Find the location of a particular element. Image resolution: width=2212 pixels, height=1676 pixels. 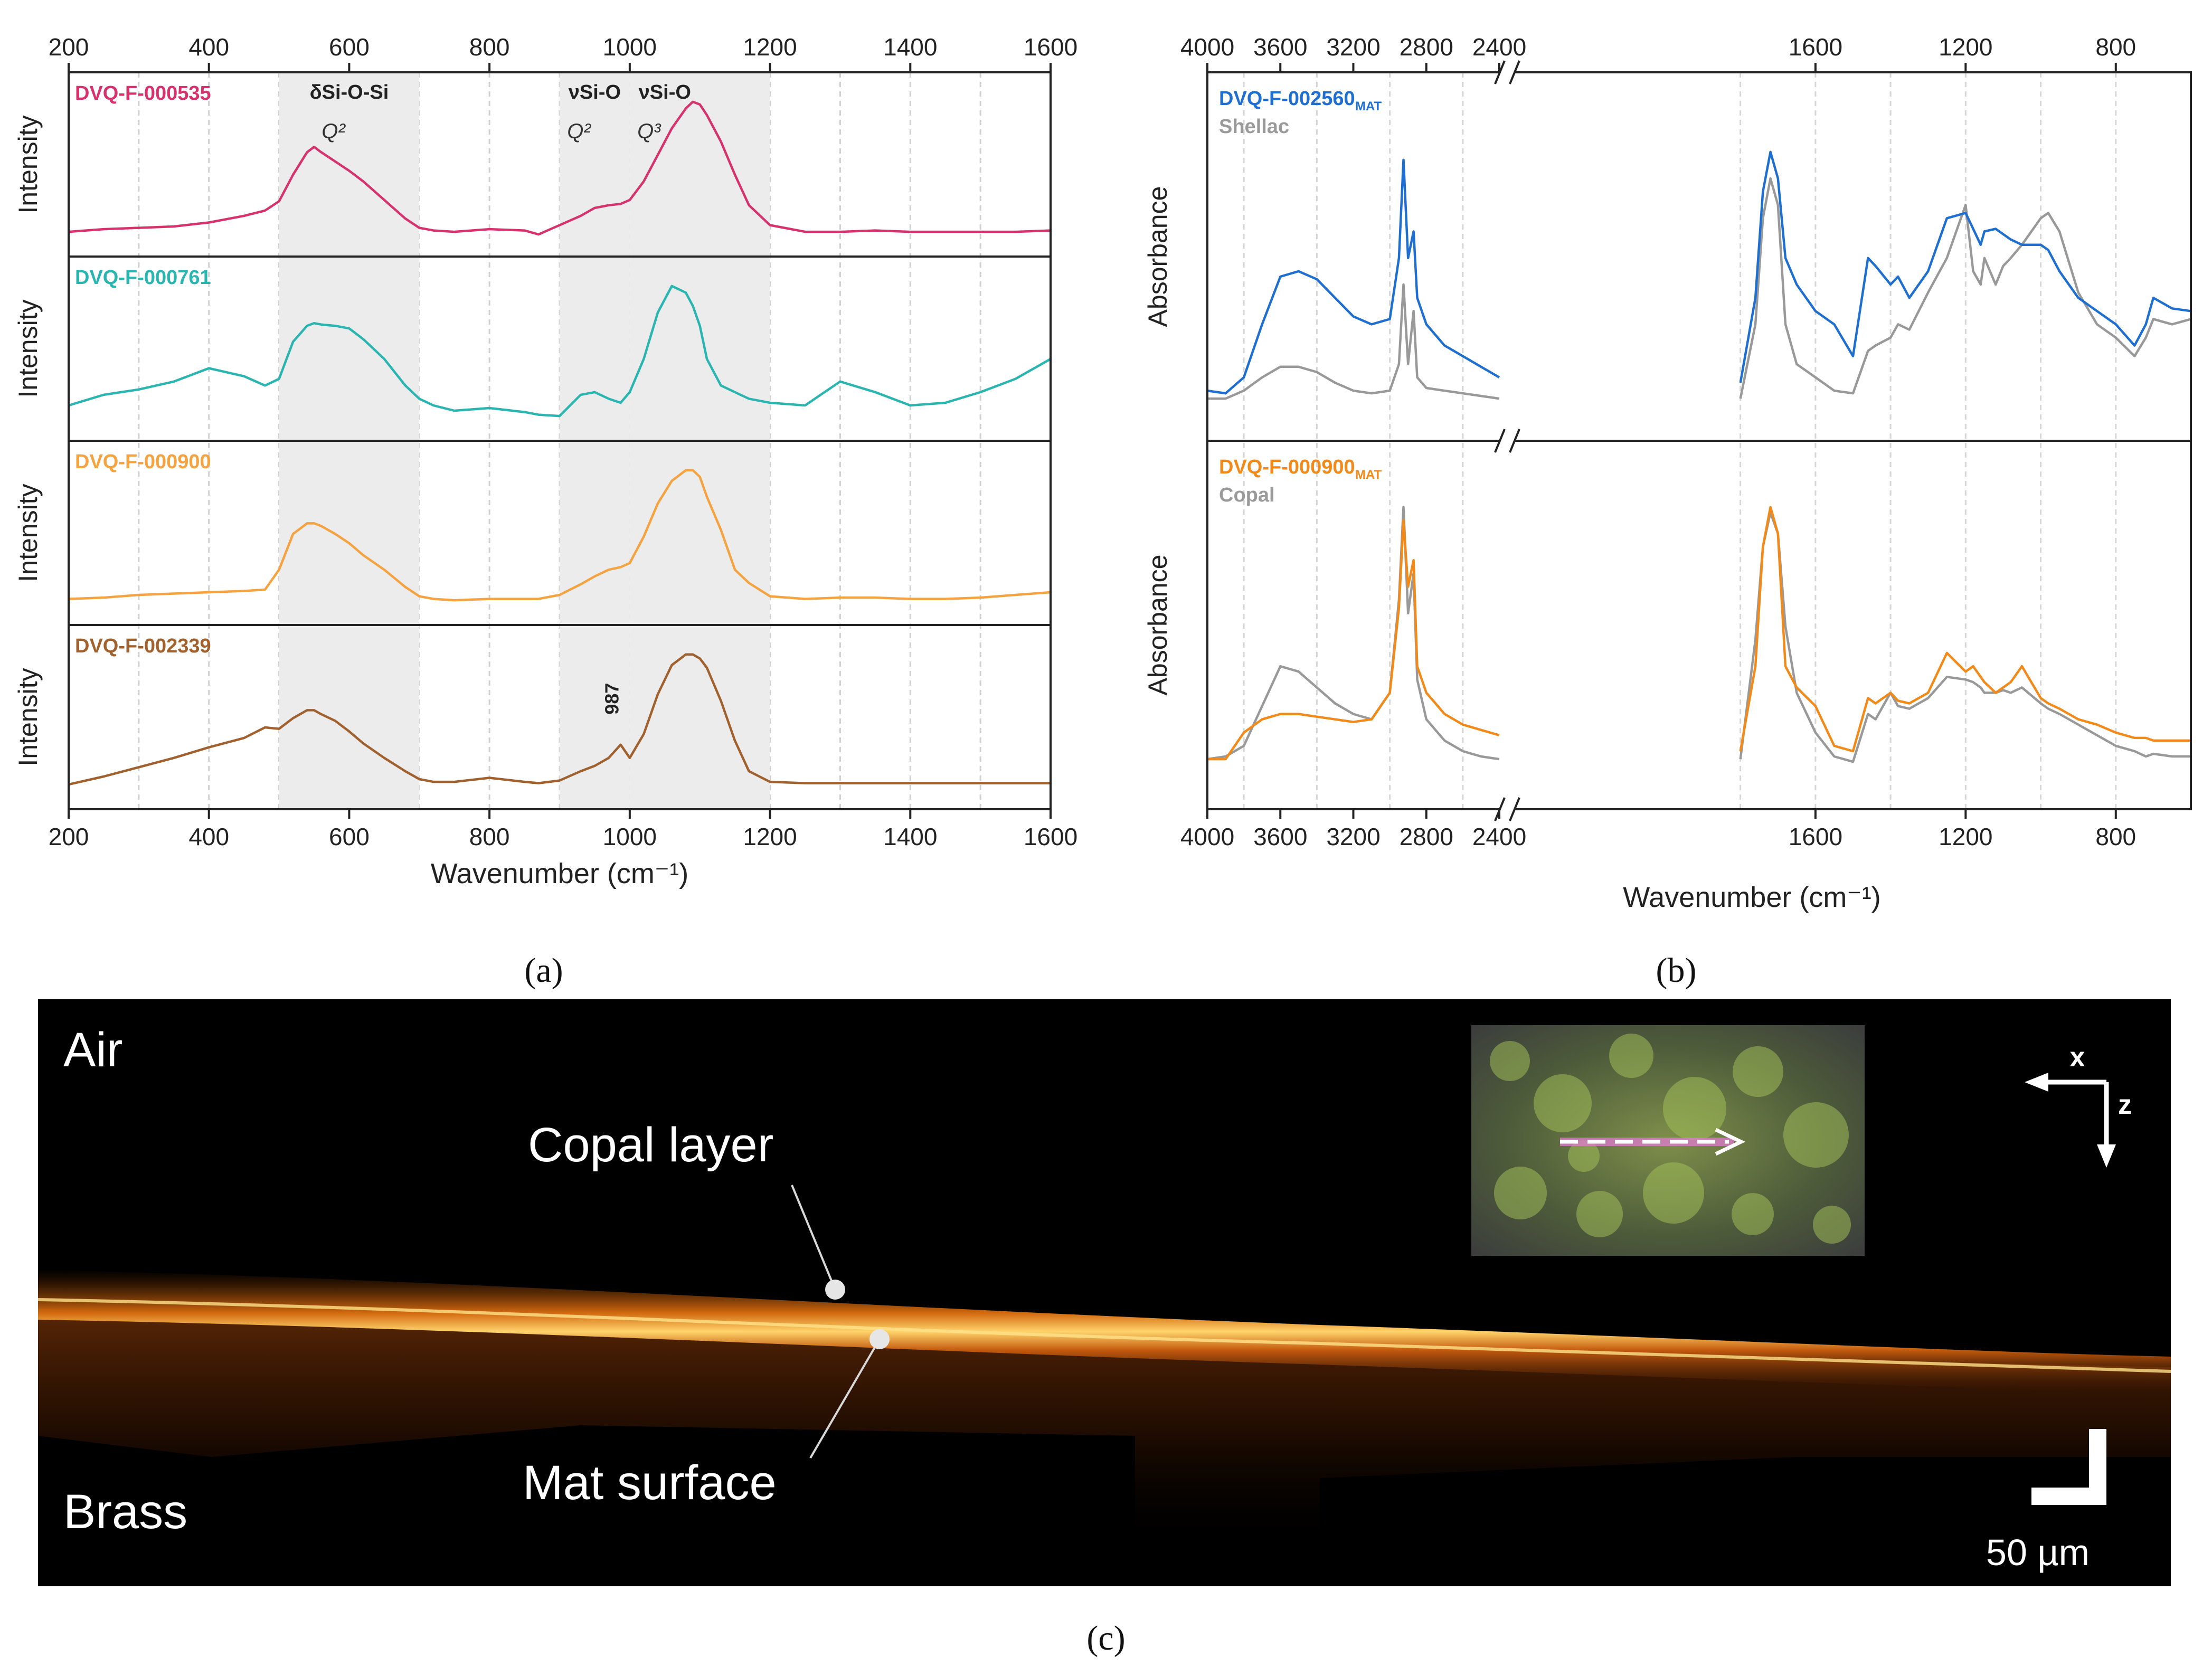

ftir-series-line-0-1-right is located at coordinates (1965, 288).